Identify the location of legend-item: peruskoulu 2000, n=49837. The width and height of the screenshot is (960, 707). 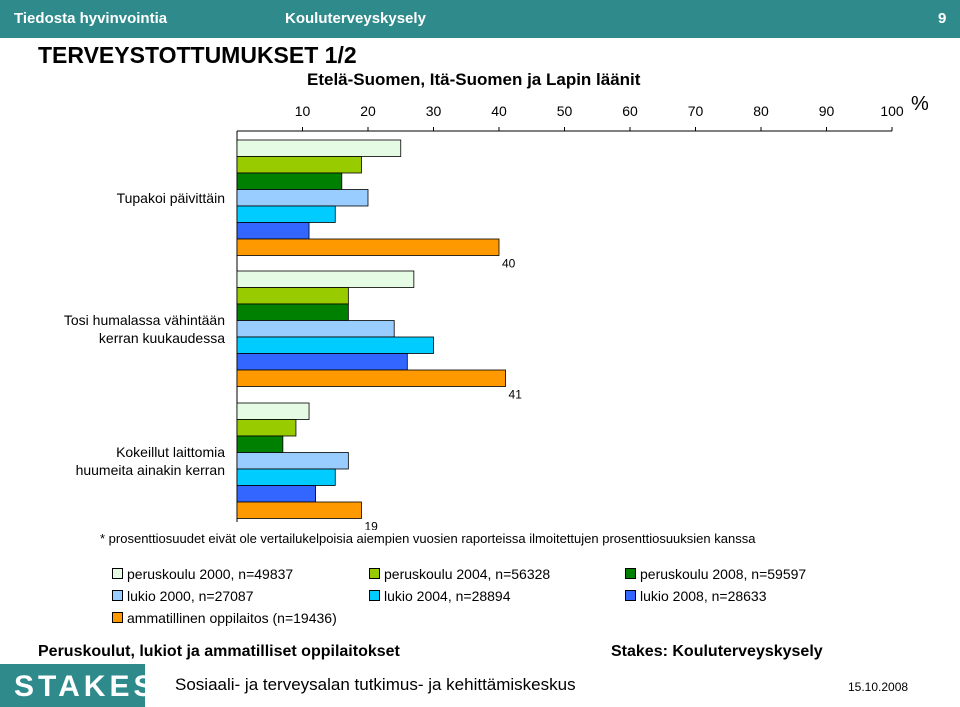
(202, 574).